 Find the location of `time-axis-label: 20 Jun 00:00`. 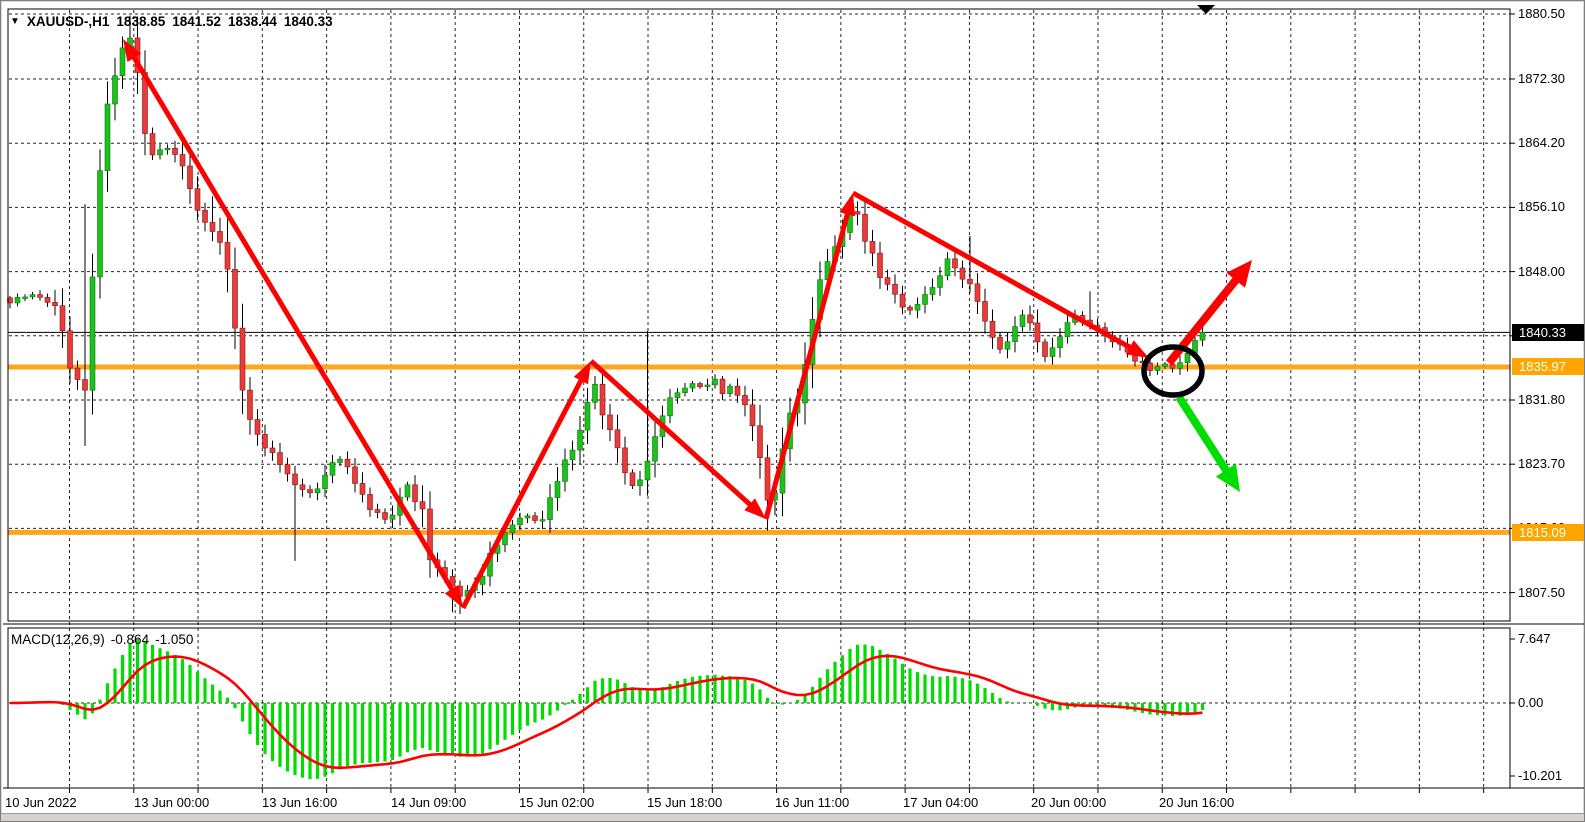

time-axis-label: 20 Jun 00:00 is located at coordinates (1069, 802).